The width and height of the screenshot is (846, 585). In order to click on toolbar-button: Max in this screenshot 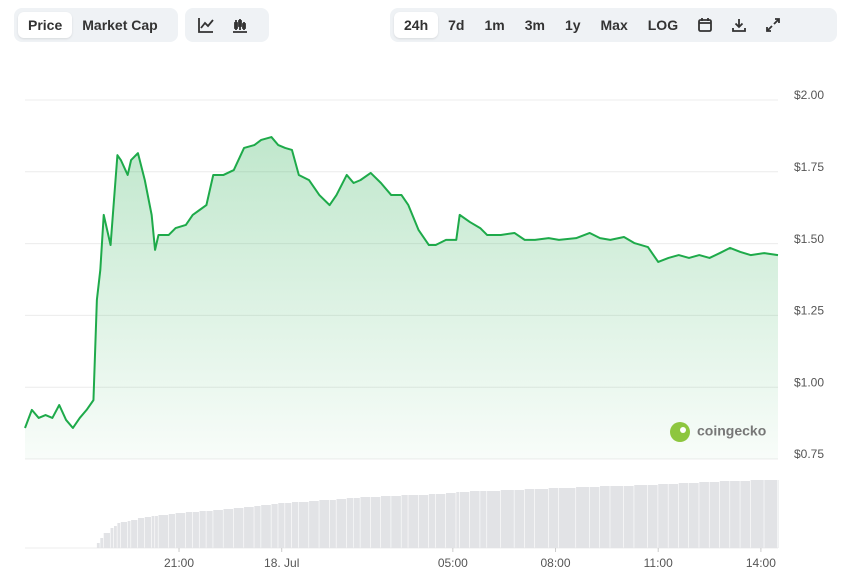, I will do `click(614, 25)`.